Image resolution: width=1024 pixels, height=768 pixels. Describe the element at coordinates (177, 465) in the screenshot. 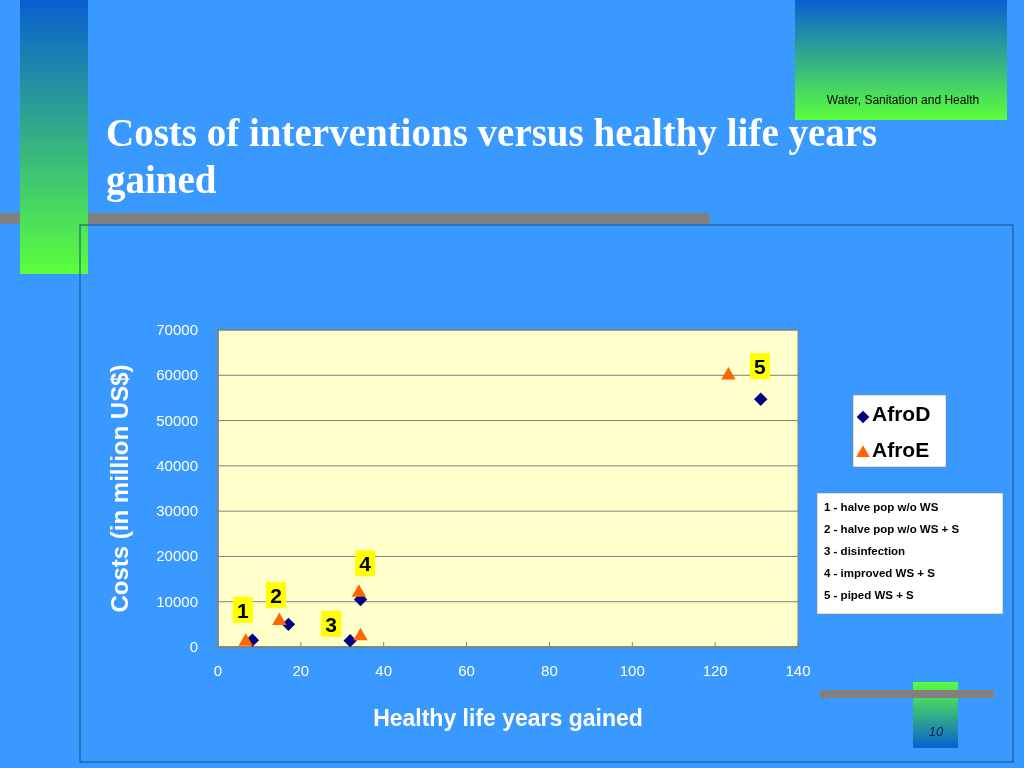

I see `y-tick-label: 40000` at that location.